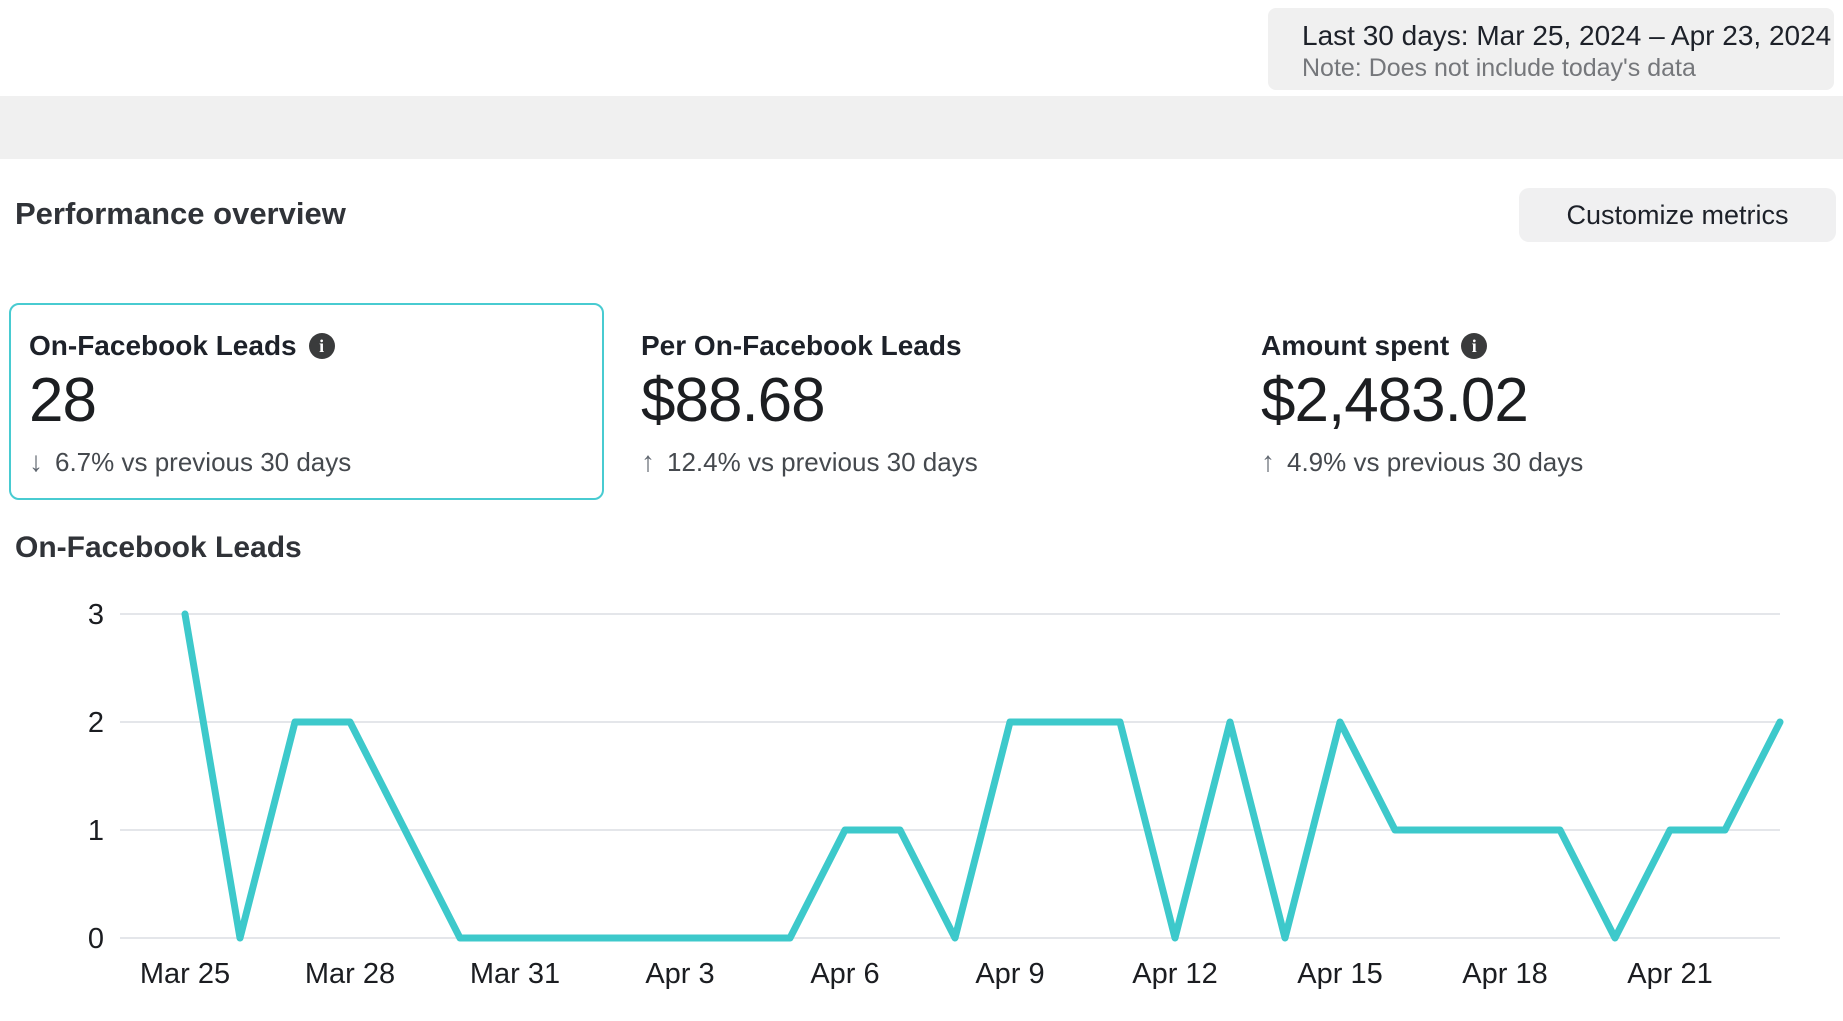 Image resolution: width=1843 pixels, height=1021 pixels. Describe the element at coordinates (822, 461) in the screenshot. I see `metric-delta-text: 12.4% vs previous 30 days` at that location.